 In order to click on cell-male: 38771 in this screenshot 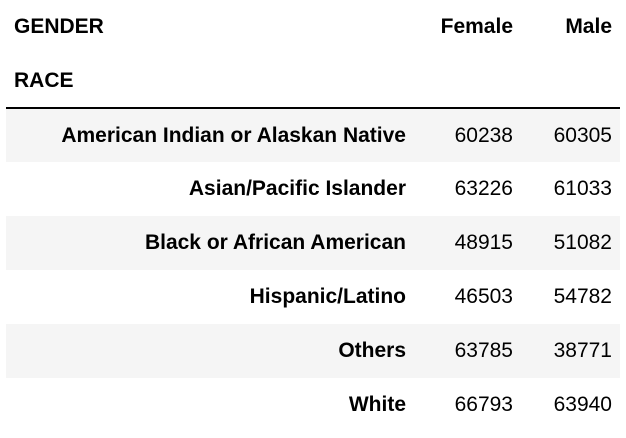, I will do `click(582, 350)`.